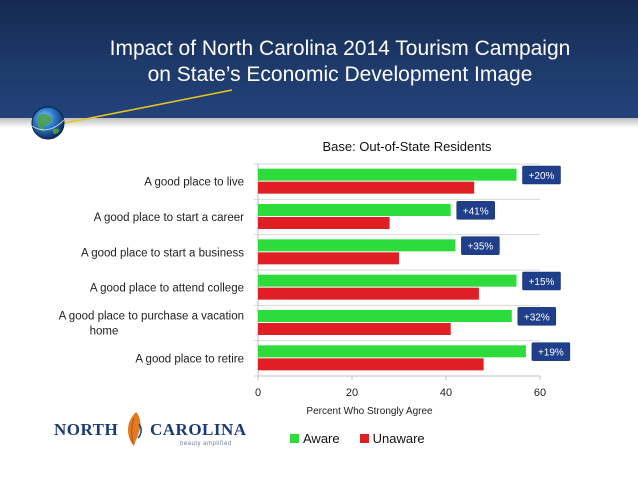 Image resolution: width=638 pixels, height=479 pixels. I want to click on category-label-line: A good place to start a business, so click(162, 253).